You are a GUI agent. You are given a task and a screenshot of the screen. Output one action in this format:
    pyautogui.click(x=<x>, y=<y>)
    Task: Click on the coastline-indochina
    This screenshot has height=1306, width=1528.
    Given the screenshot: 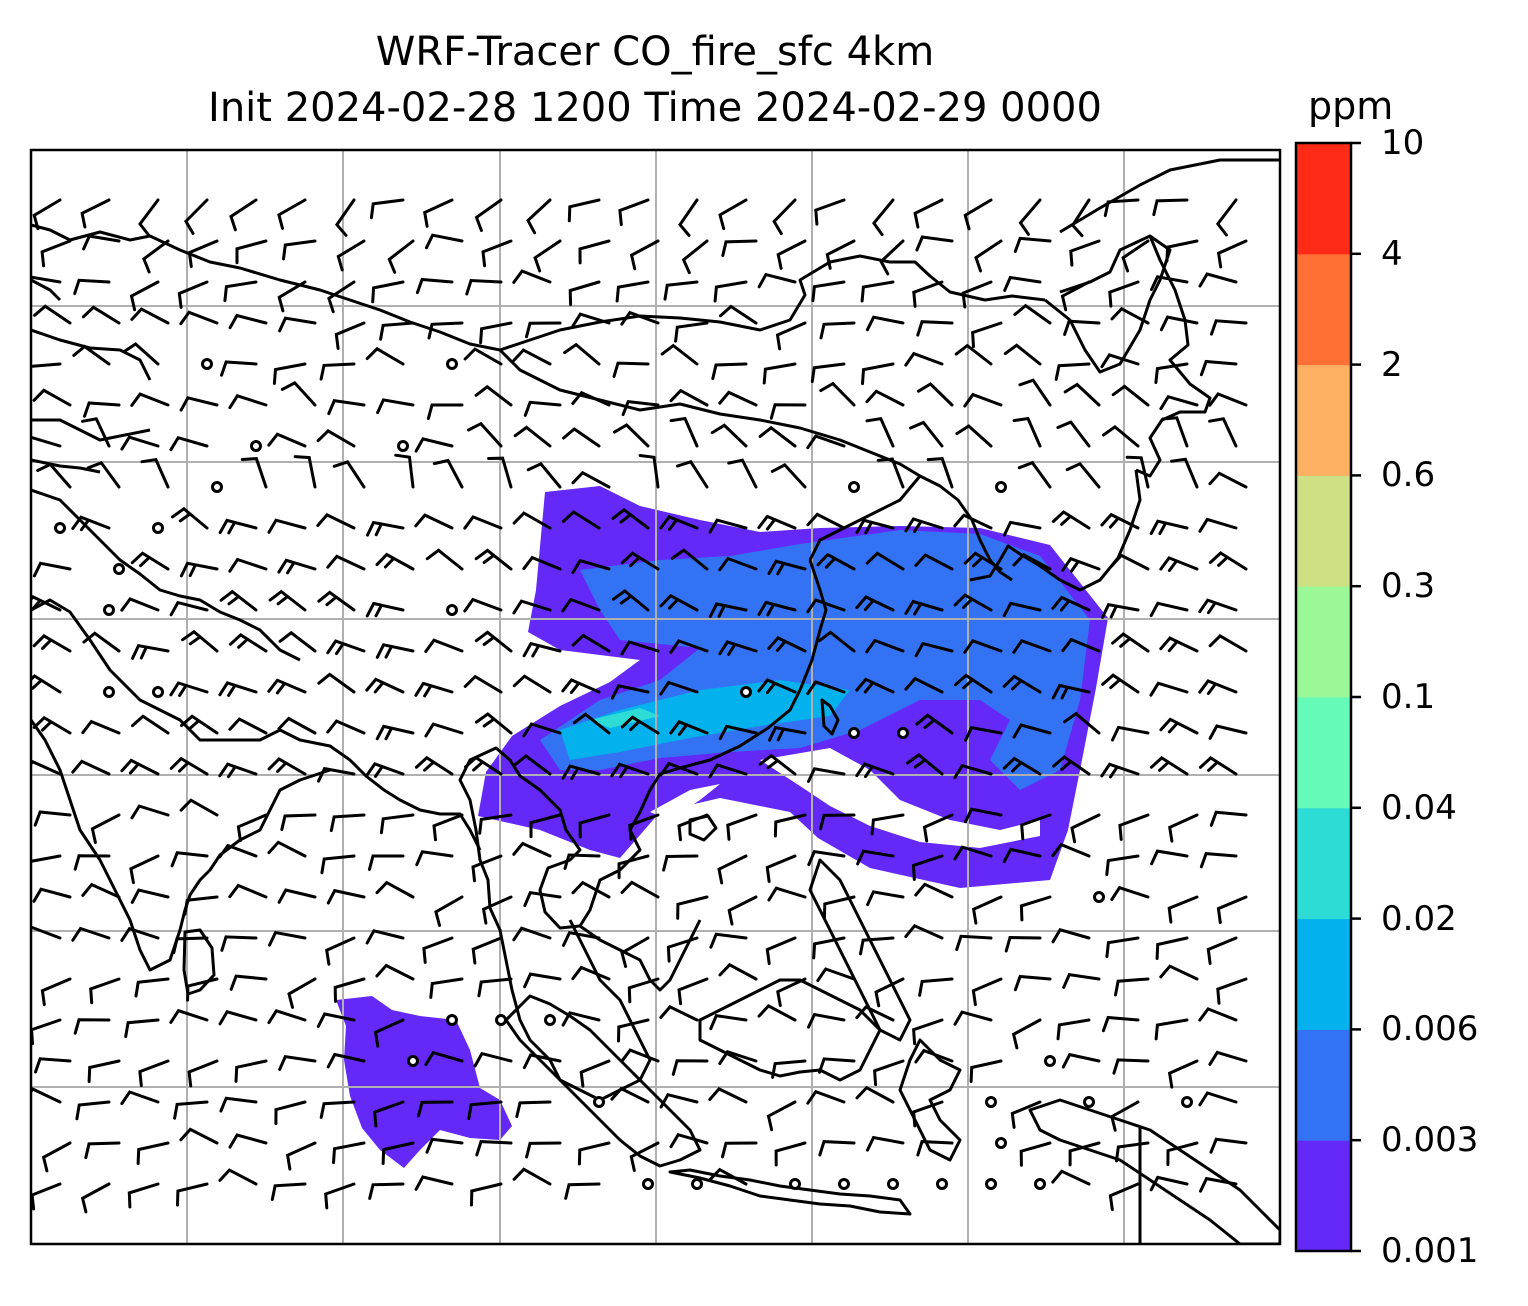 What is the action you would take?
    pyautogui.click(x=595, y=1004)
    